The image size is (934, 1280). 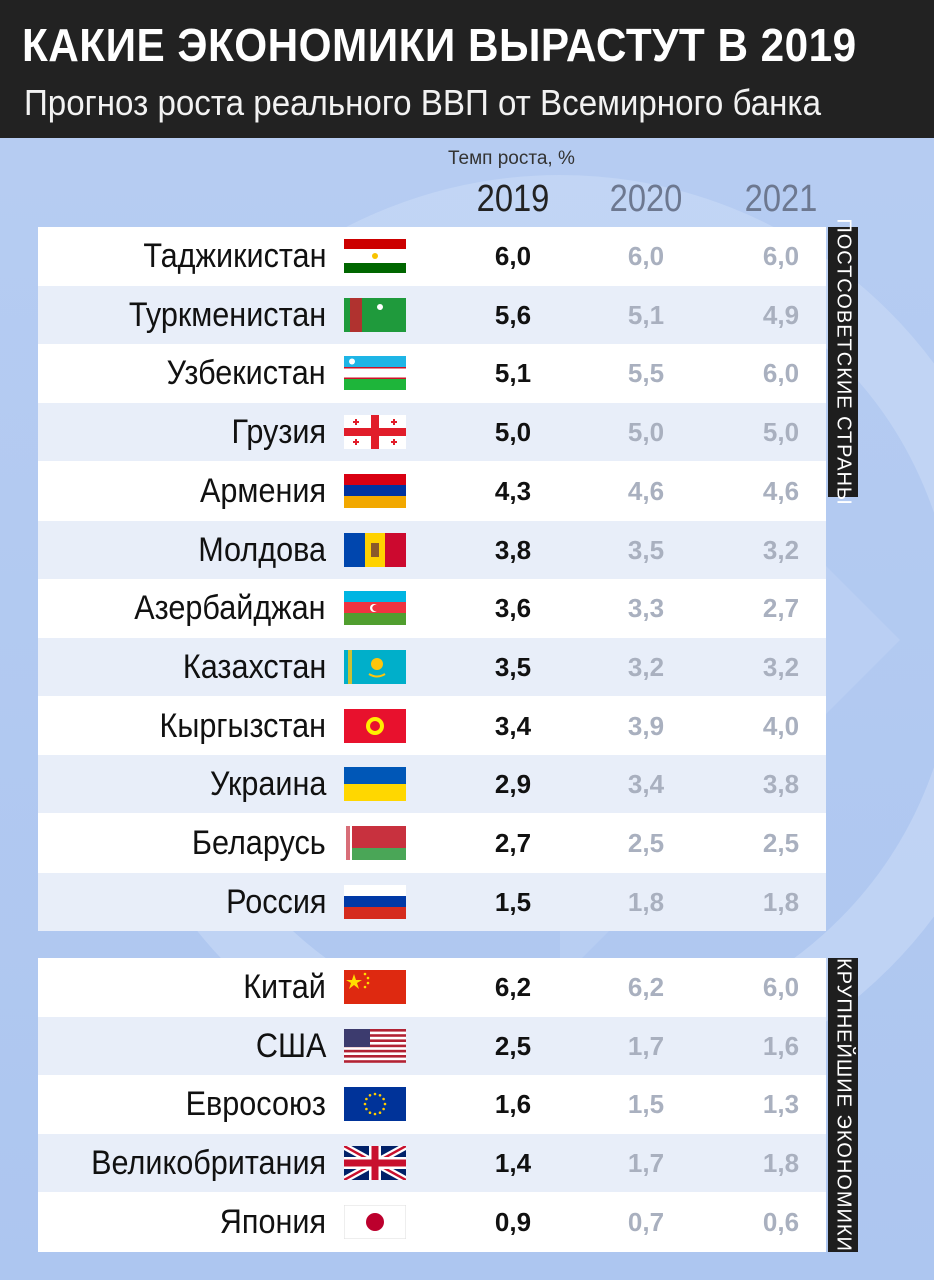 I want to click on country-name: Узбекистан, so click(x=246, y=373).